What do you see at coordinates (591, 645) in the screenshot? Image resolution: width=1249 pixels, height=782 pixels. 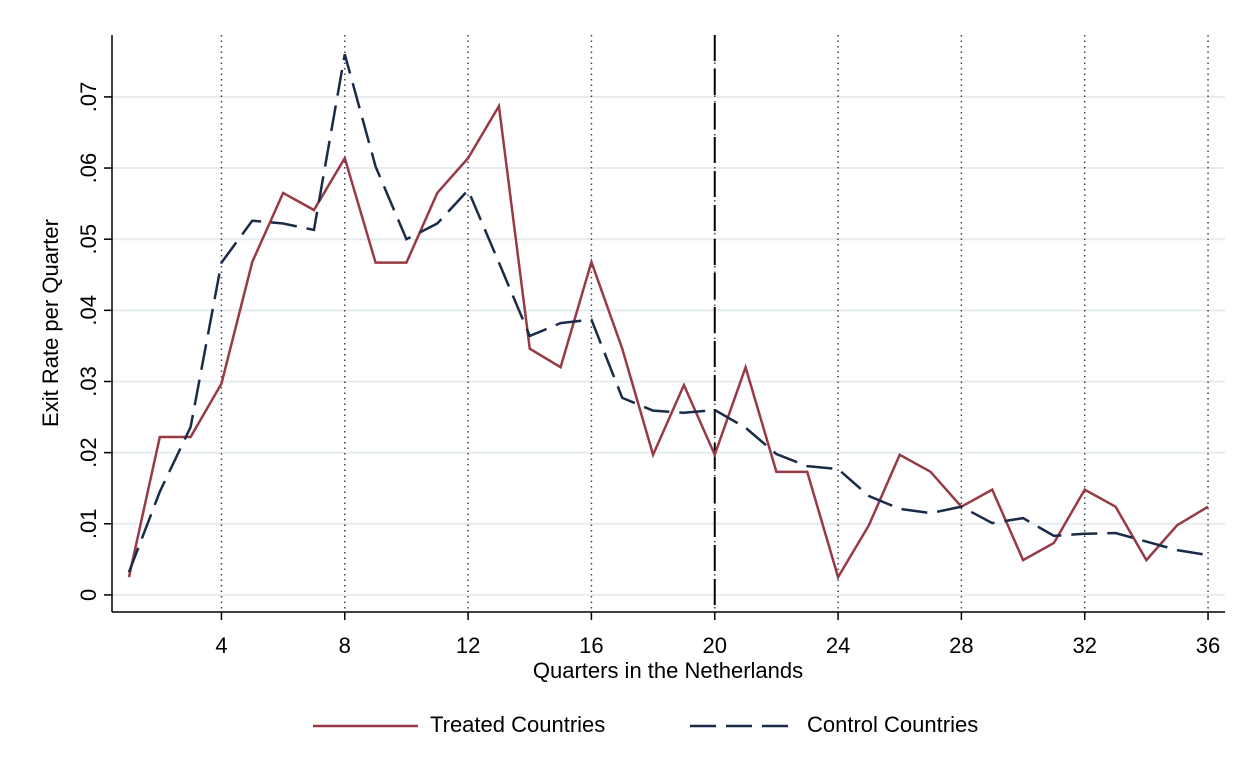 I see `x-tick-label: 16` at bounding box center [591, 645].